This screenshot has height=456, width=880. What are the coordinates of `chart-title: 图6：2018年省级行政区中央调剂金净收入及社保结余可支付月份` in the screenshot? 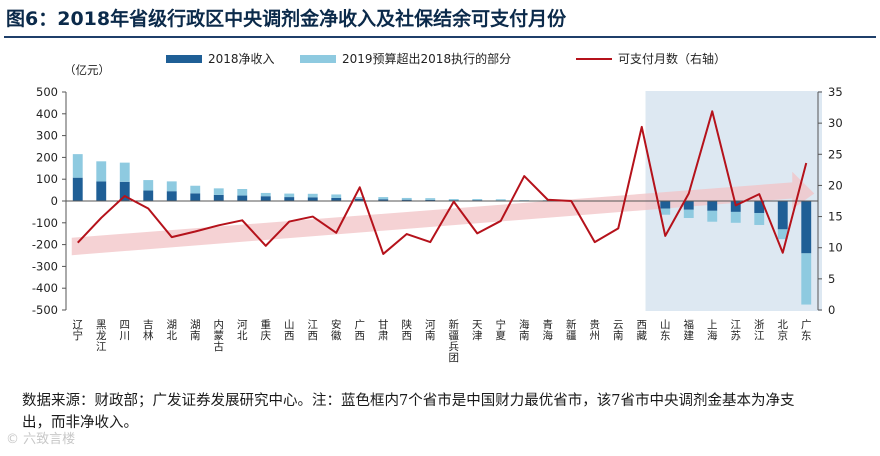 It's located at (286, 19).